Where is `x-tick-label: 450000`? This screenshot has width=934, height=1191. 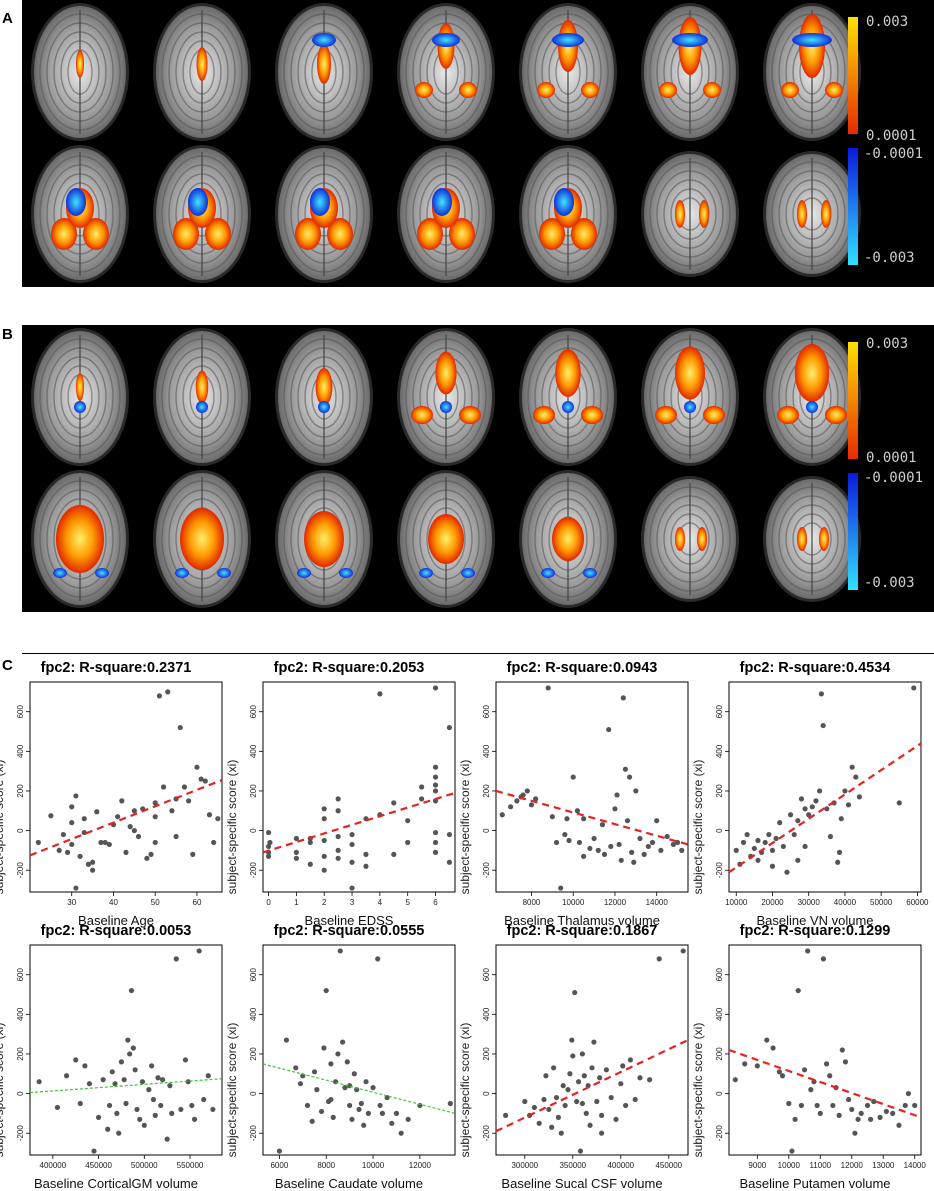
x-tick-label: 450000 is located at coordinates (668, 1165).